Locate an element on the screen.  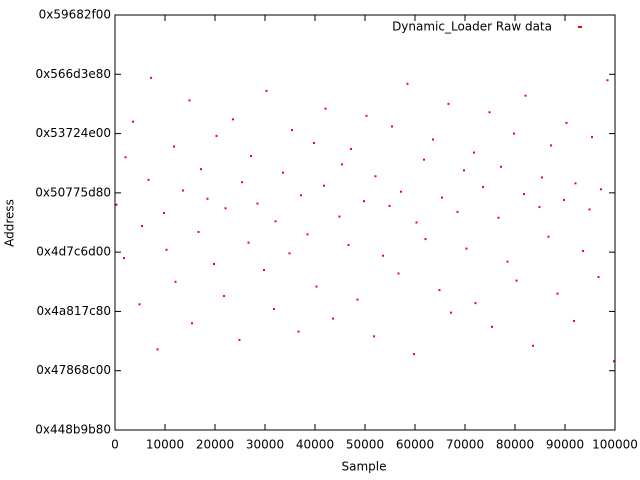
x-tick-label: 30000 is located at coordinates (265, 445).